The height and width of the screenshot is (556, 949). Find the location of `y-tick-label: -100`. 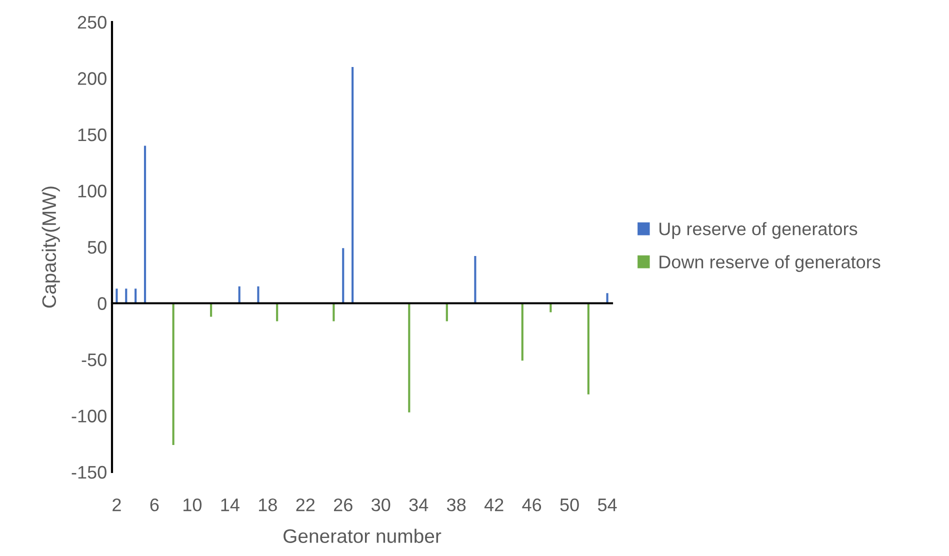

y-tick-label: -100 is located at coordinates (89, 416).